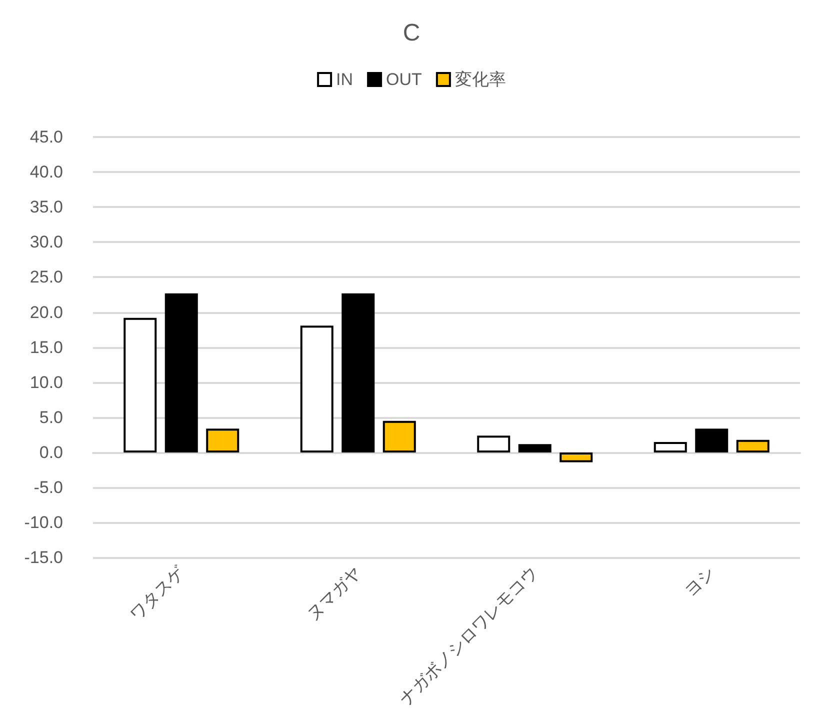 This screenshot has height=718, width=823. Describe the element at coordinates (404, 79) in the screenshot. I see `legend-label: OUT` at that location.